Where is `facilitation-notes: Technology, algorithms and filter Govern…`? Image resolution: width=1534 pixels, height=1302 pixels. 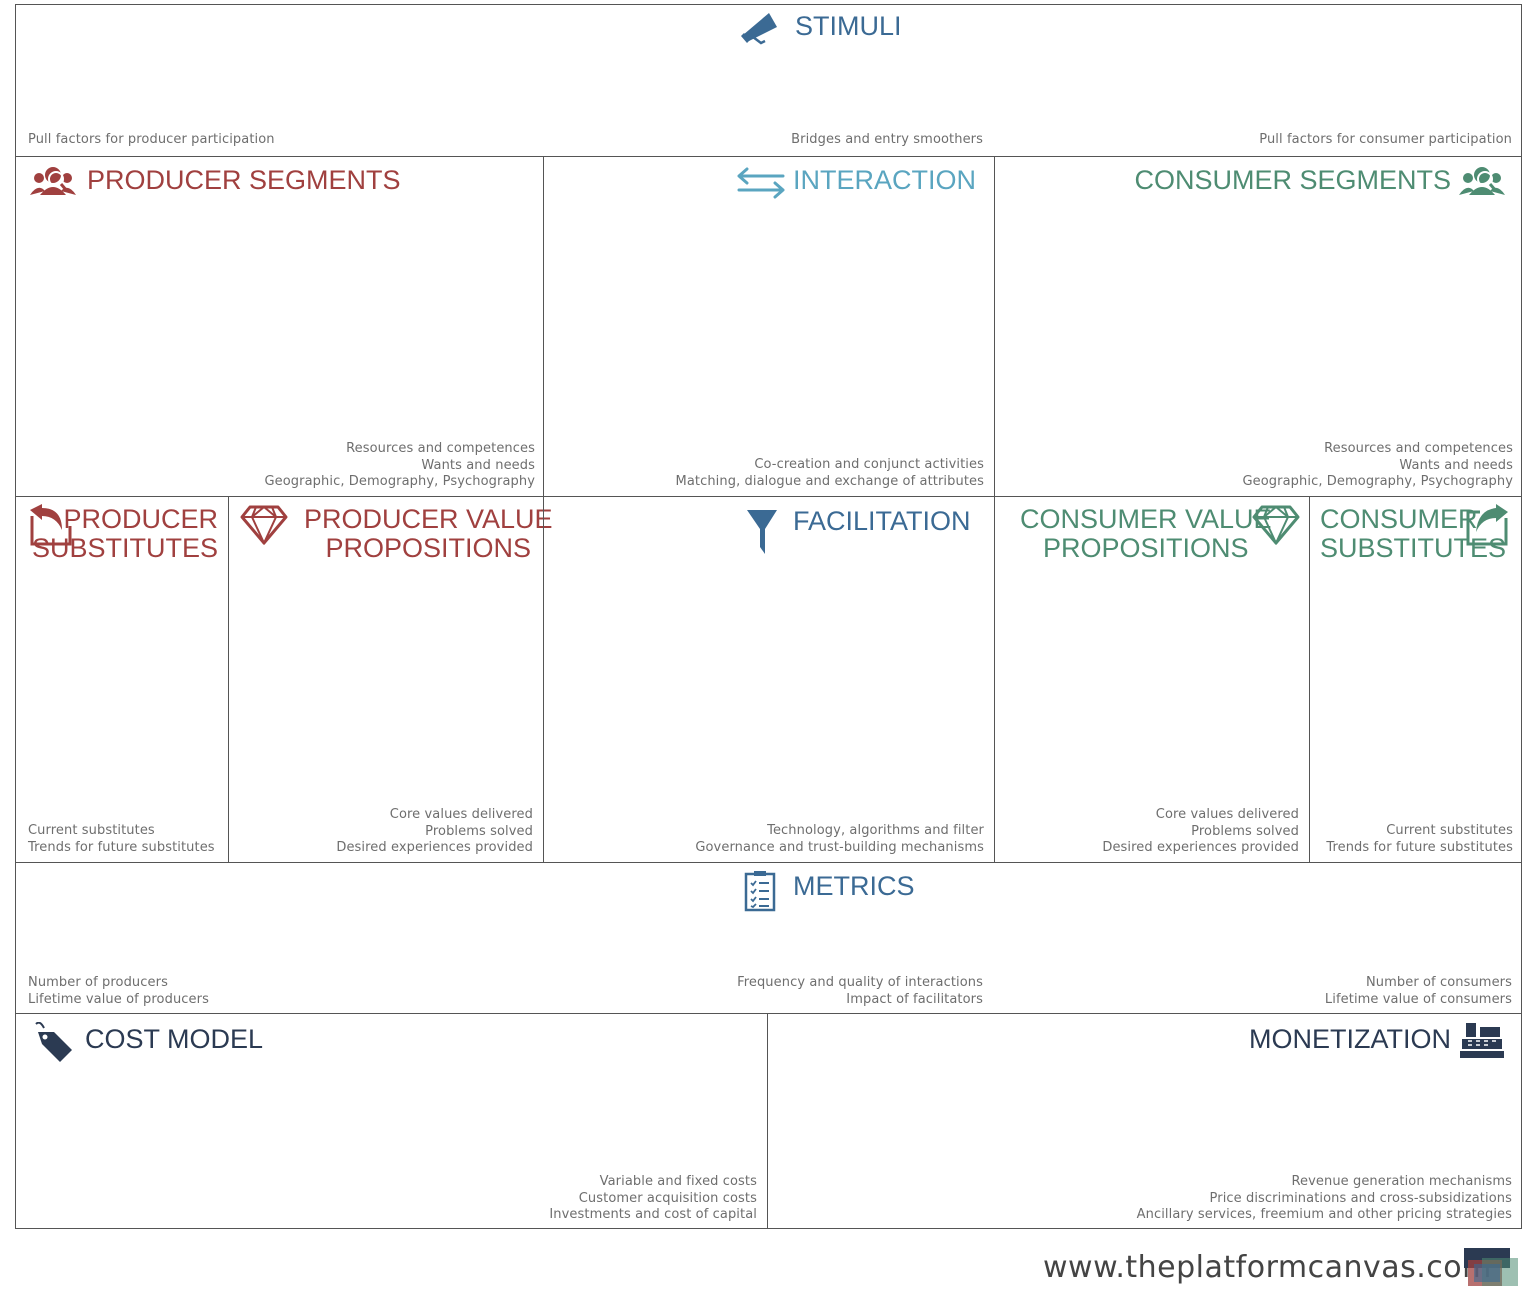
facilitation-notes: Technology, algorithms and filter Govern… is located at coordinates (839, 839).